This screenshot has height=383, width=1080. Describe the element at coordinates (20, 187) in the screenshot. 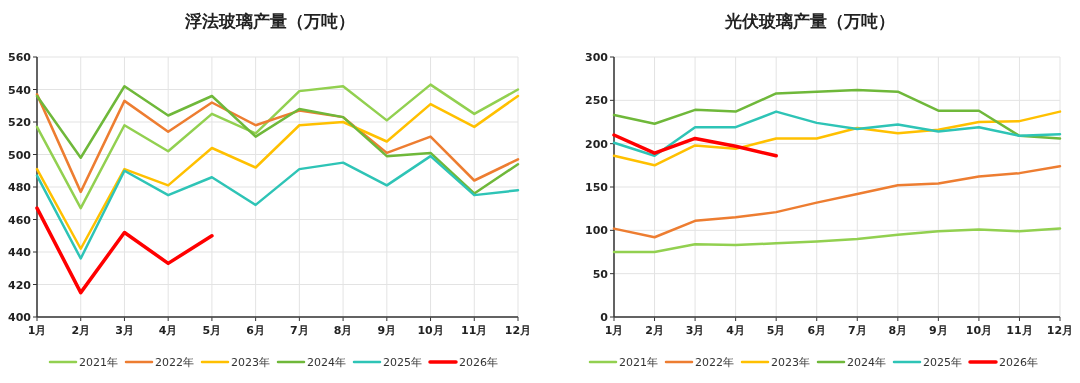

I see `y-tick-label: 480` at that location.